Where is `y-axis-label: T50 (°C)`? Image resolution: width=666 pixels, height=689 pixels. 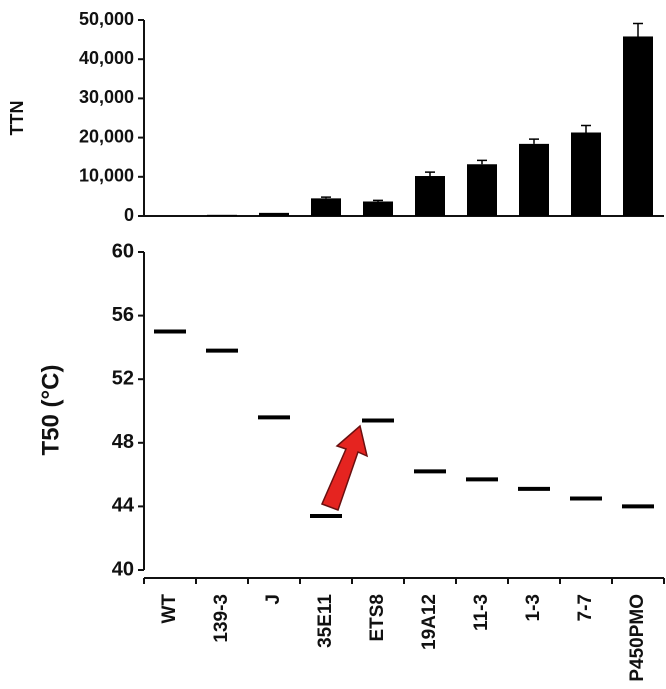
y-axis-label: T50 (°C) is located at coordinates (50, 410).